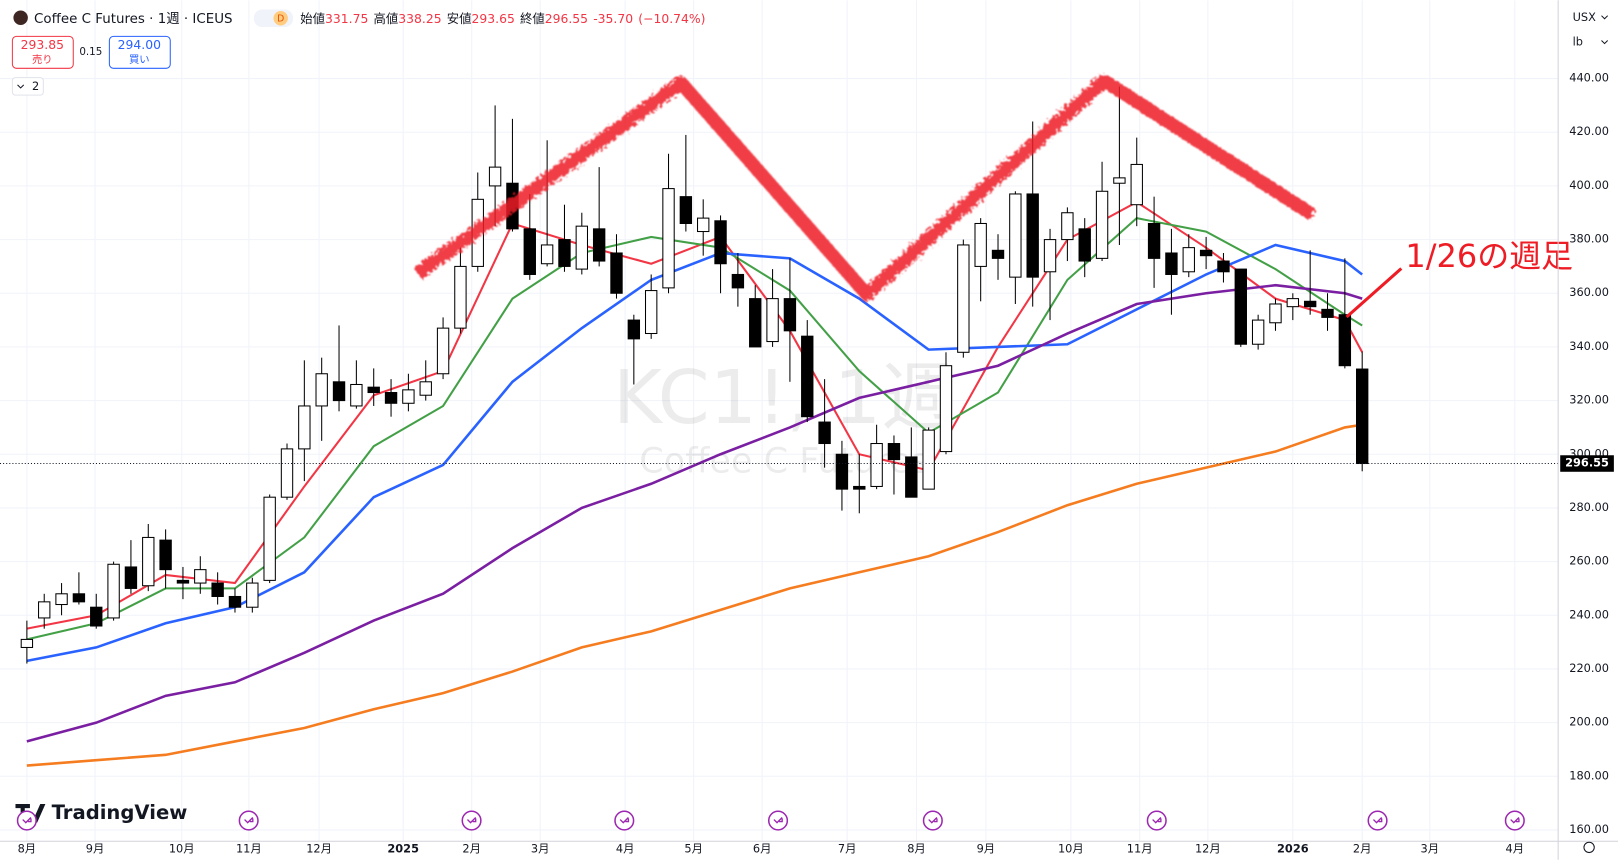  What do you see at coordinates (784, 397) in the screenshot?
I see `watermark-title: KC1!, 1週` at bounding box center [784, 397].